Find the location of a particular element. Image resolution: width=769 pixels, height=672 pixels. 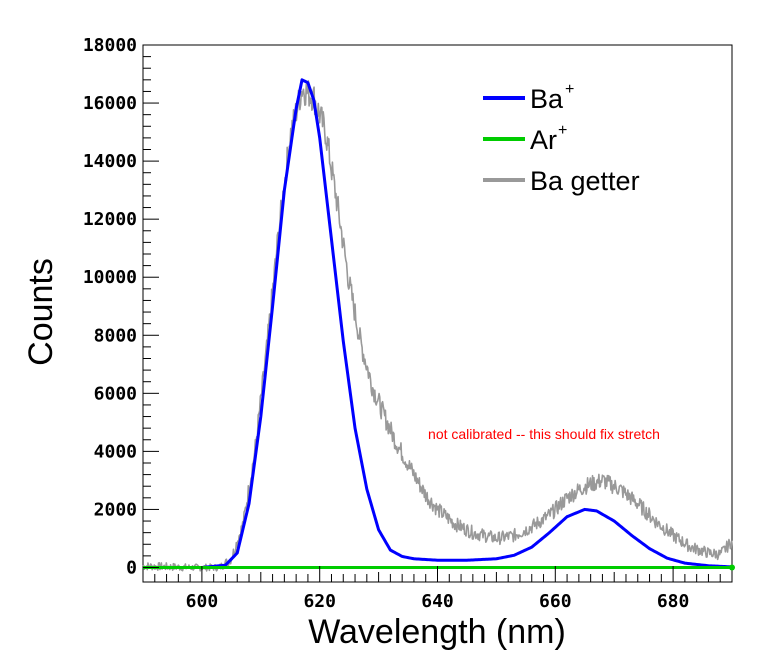

x-tick-label: 680 is located at coordinates (673, 601).